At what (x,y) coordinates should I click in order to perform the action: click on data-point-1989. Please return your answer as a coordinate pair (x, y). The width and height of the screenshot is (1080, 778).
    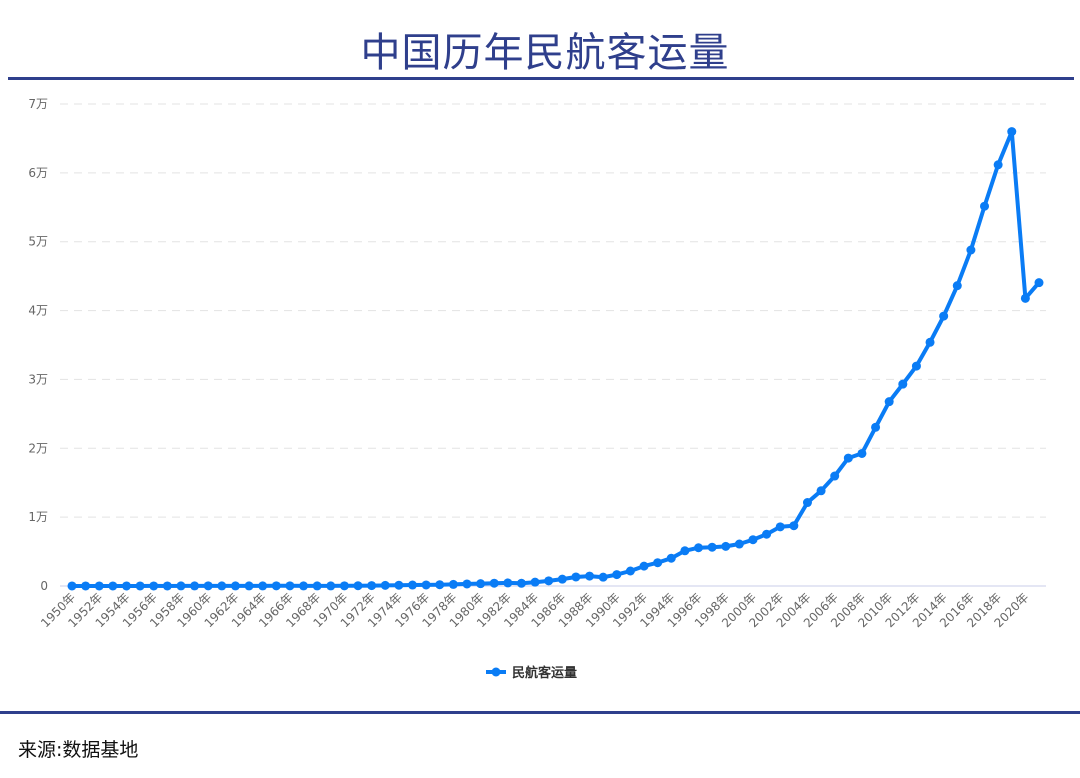
    Looking at the image, I should click on (603, 577).